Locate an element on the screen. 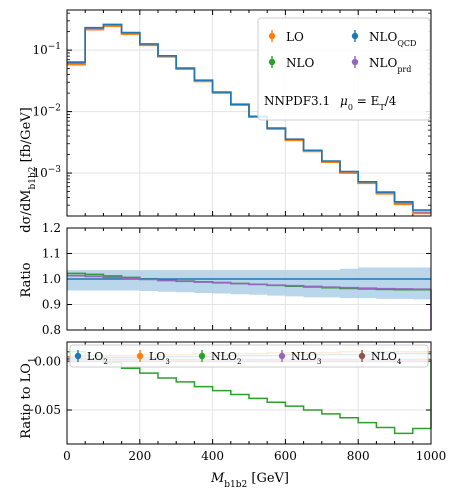 The width and height of the screenshot is (454, 492). x-tick-label: 400 is located at coordinates (212, 456).